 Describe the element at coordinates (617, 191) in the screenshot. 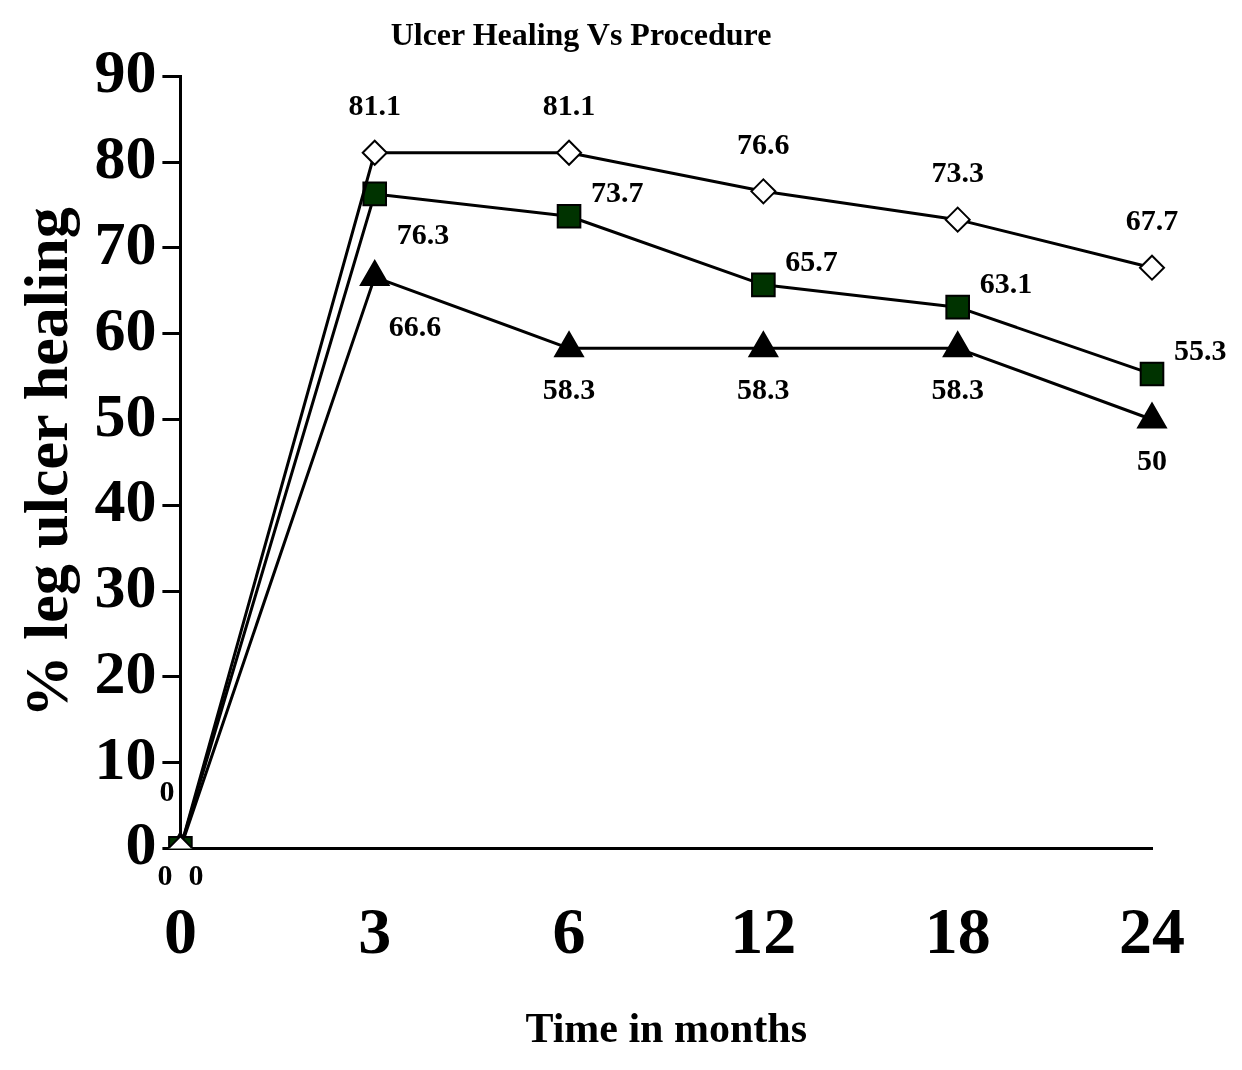

I see `data-label: 73.7` at that location.